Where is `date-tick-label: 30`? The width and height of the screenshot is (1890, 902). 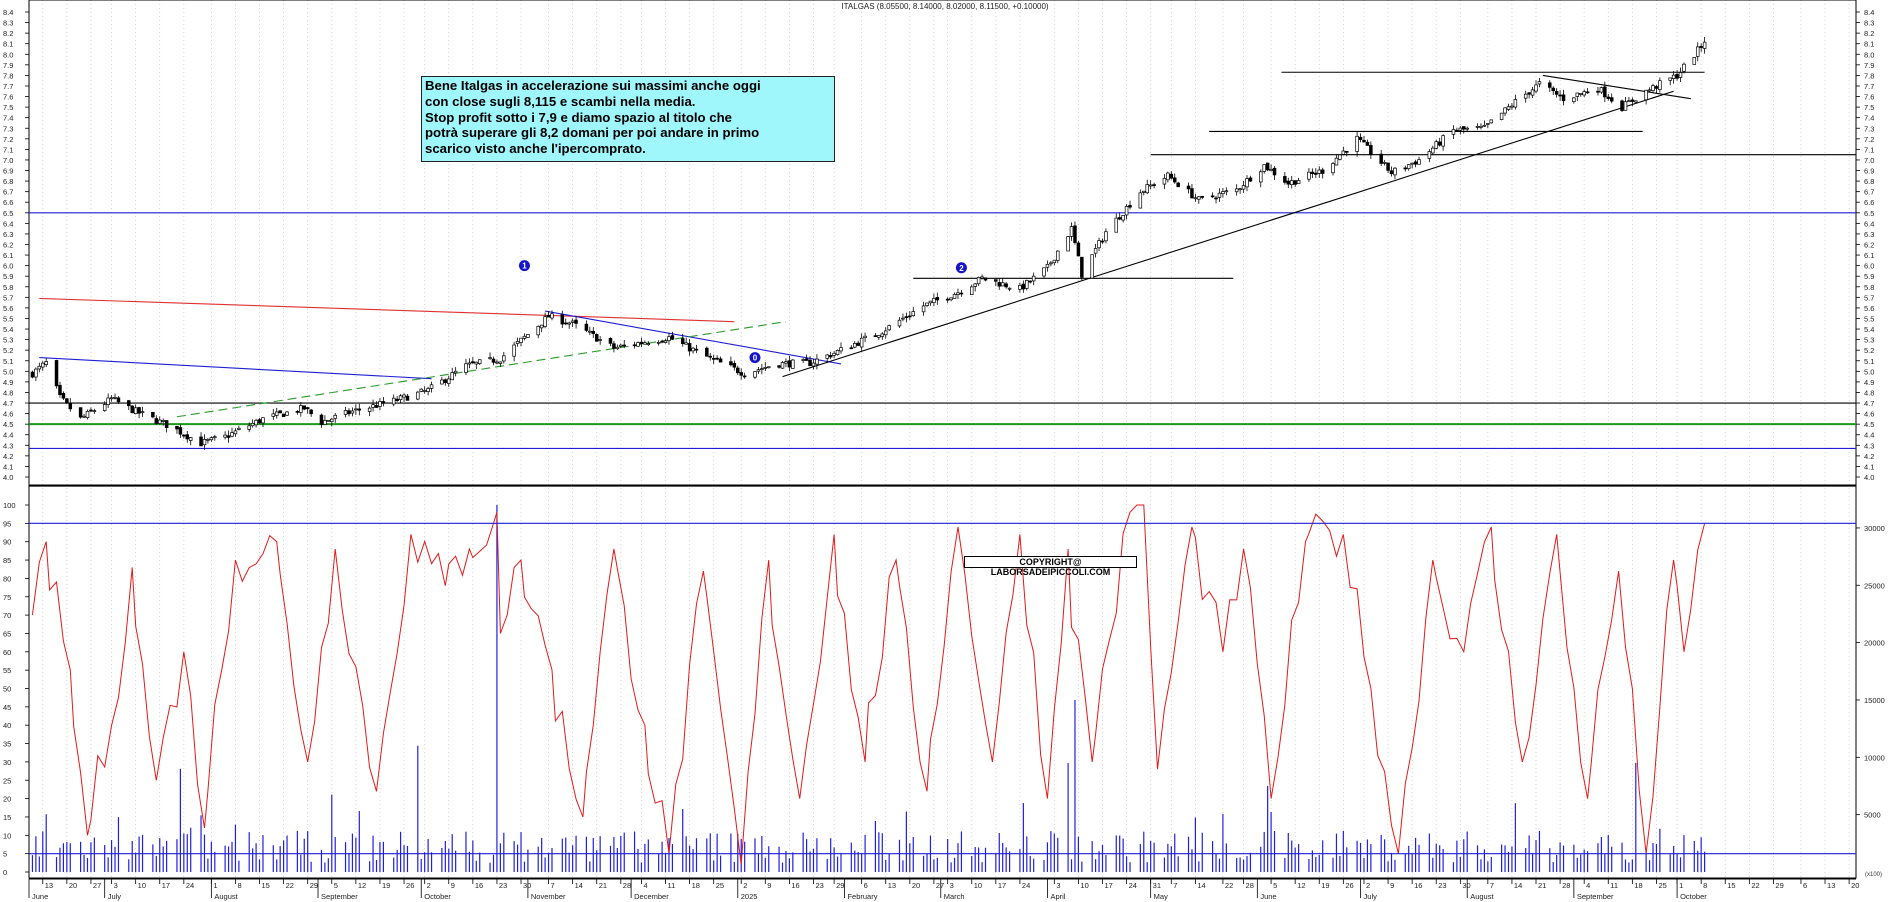 date-tick-label: 30 is located at coordinates (1466, 885).